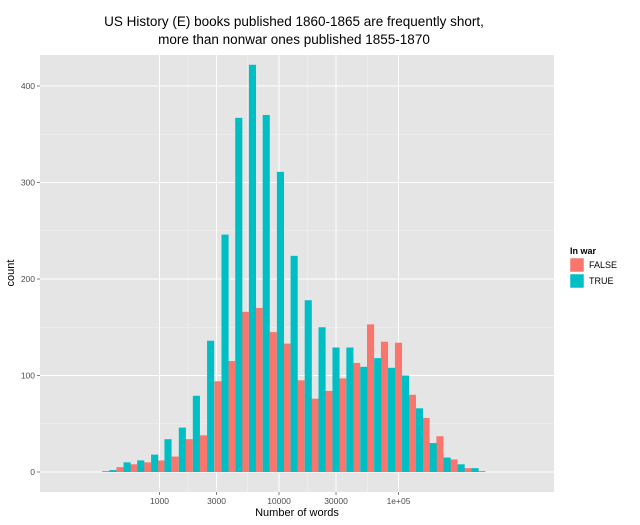 The width and height of the screenshot is (640, 525). I want to click on y-tick-label: 100, so click(28, 376).